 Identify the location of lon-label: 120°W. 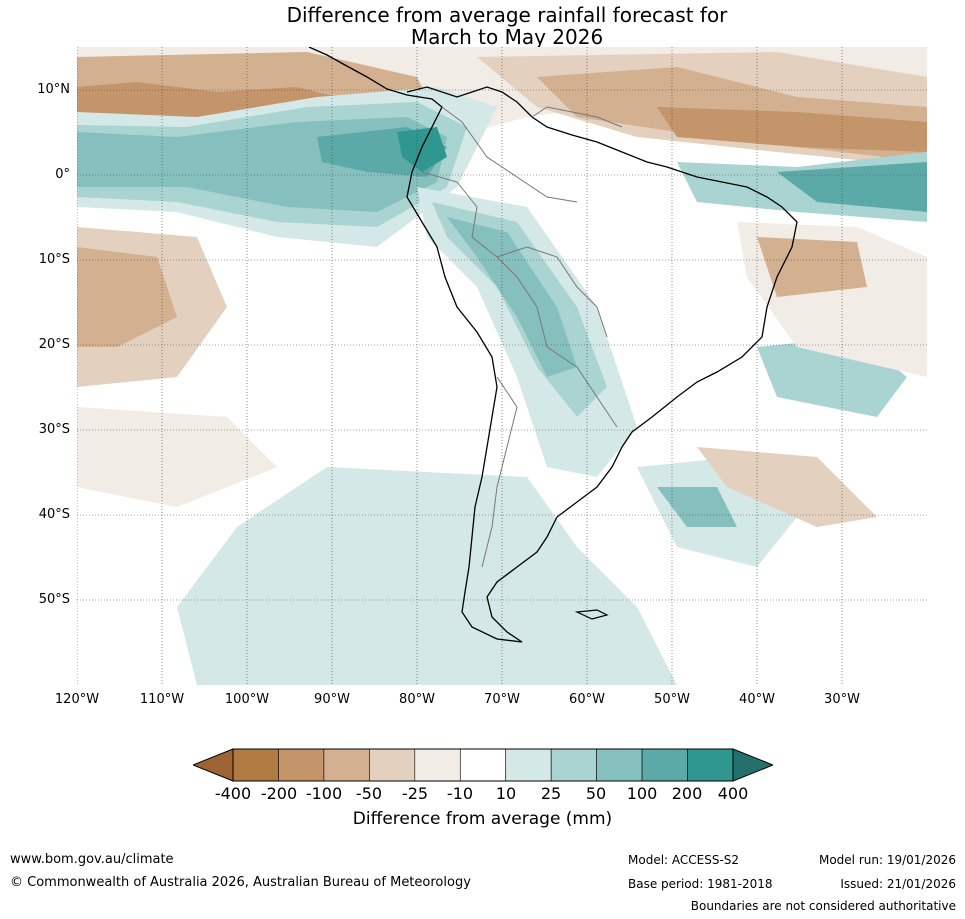
(77, 699).